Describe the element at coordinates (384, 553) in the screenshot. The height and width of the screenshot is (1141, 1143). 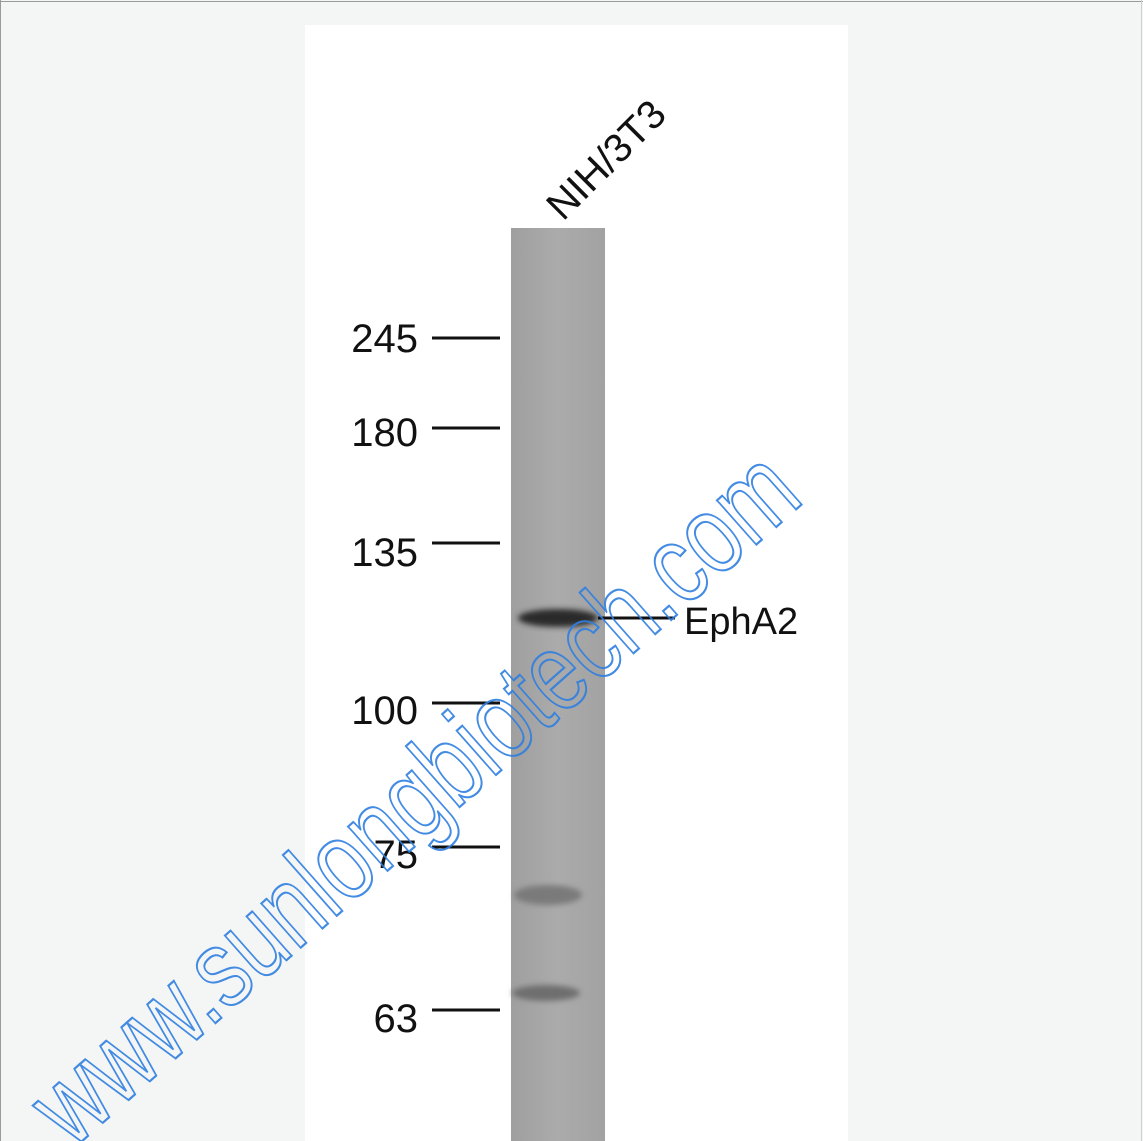
I see `marker-label: 135` at that location.